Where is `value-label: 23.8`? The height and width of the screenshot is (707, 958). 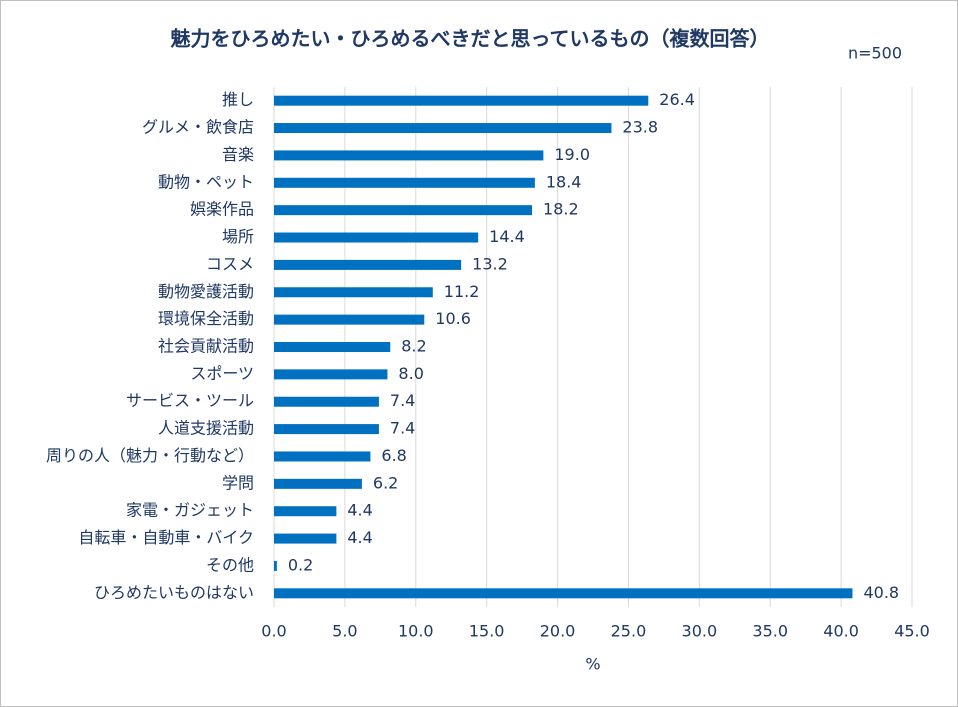
value-label: 23.8 is located at coordinates (640, 127).